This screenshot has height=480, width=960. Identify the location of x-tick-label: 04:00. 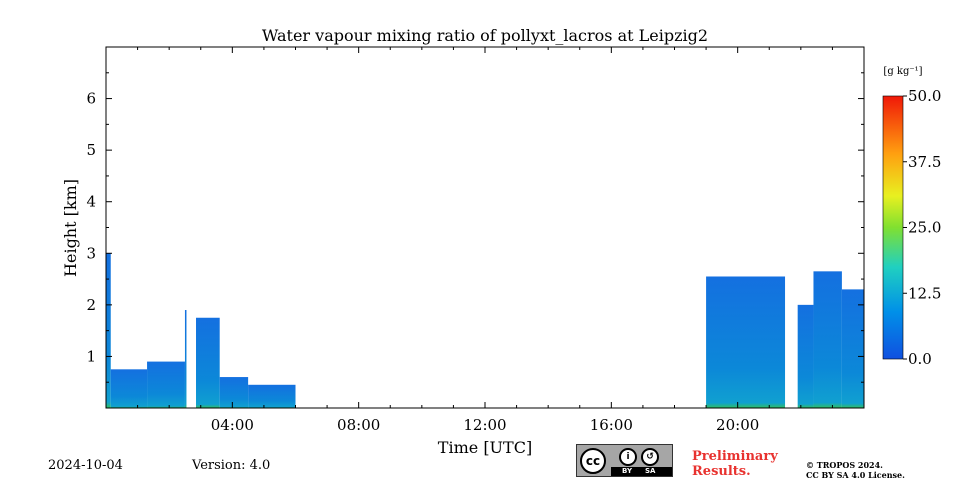
(232, 425).